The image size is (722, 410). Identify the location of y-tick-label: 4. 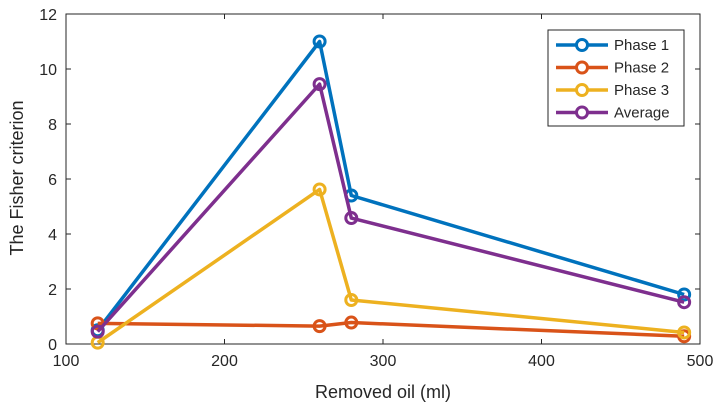
(52, 235).